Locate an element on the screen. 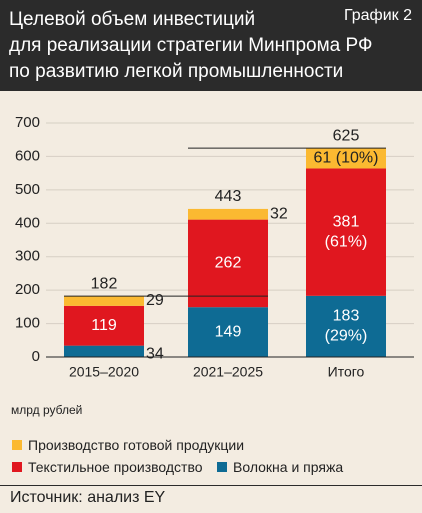 The image size is (422, 513). legend-swatch-finished-goods is located at coordinates (17, 445).